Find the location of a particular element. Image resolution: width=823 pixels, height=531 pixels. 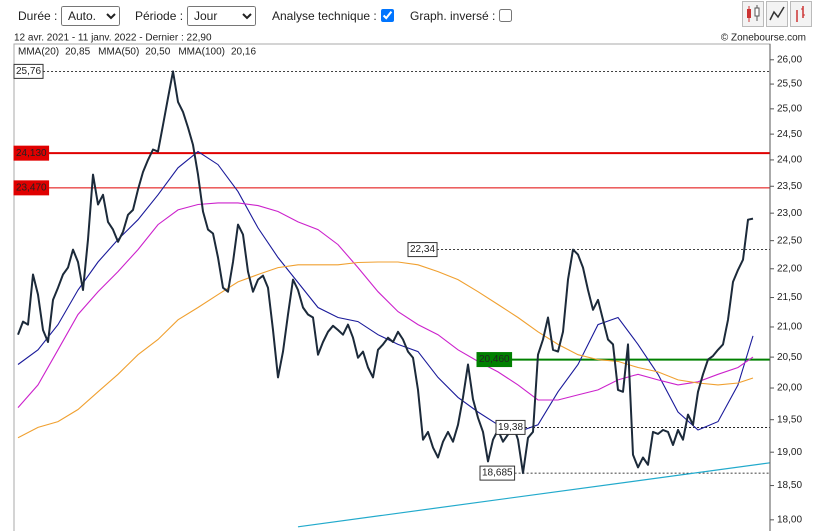

line-button is located at coordinates (777, 14).